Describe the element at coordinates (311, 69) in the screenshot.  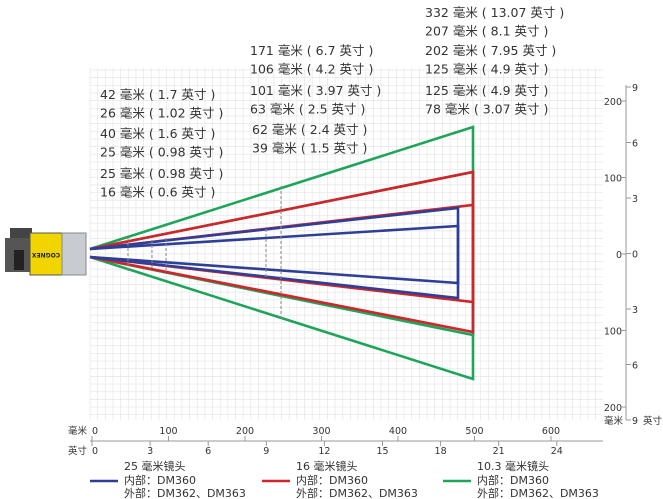
I see `annotation: 106 毫米 ( 4.2 英寸 )` at that location.